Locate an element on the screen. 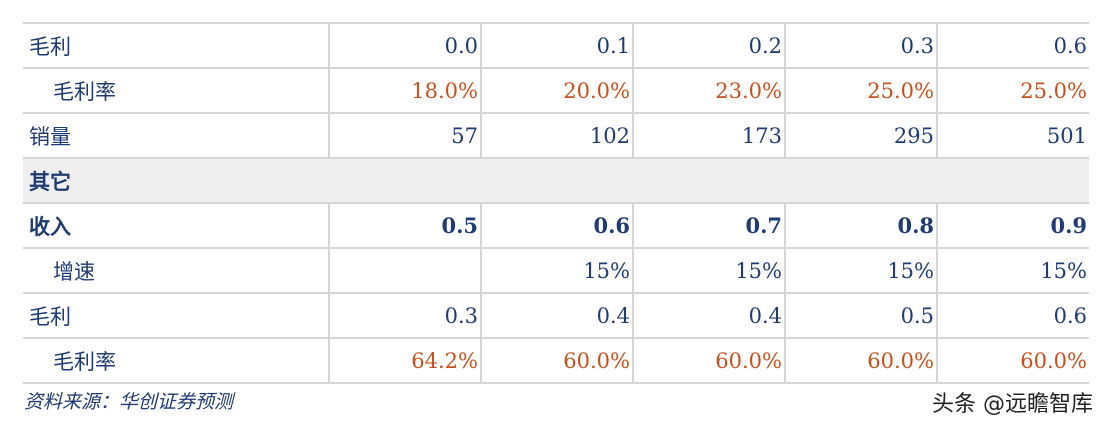  table-cell: 0.8 is located at coordinates (861, 226).